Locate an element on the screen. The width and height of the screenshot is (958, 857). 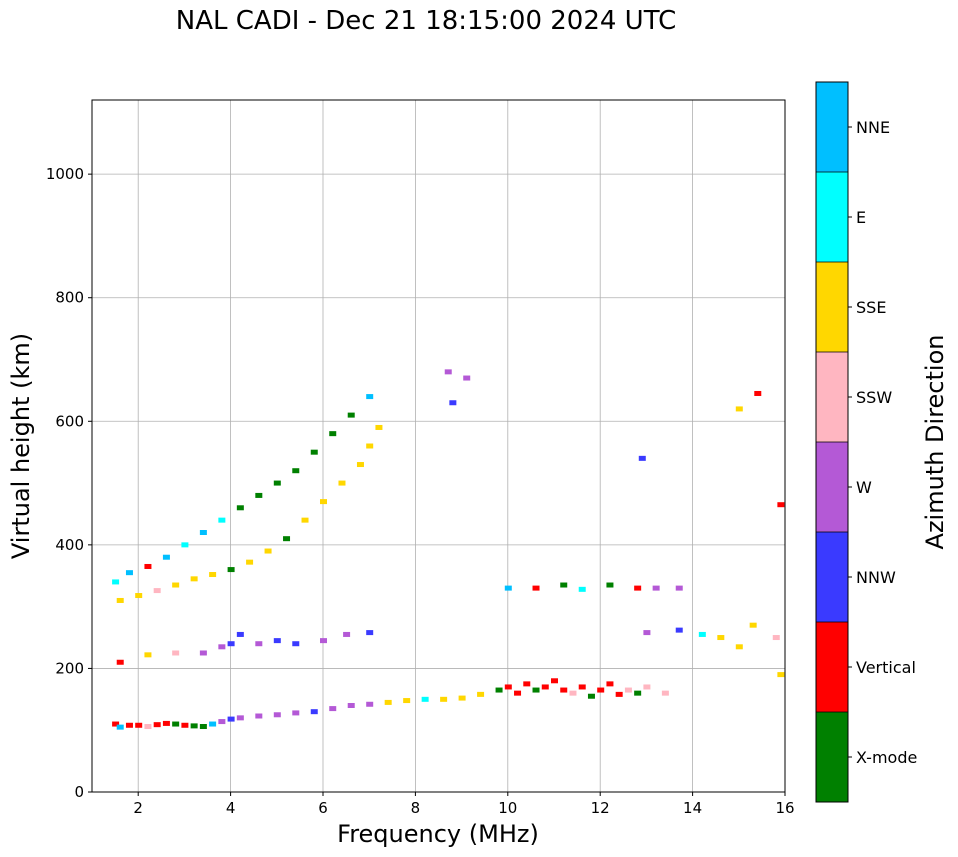
chart-title: NAL CADI - Dec 21 18:15:00 2024 UTC is located at coordinates (426, 21).